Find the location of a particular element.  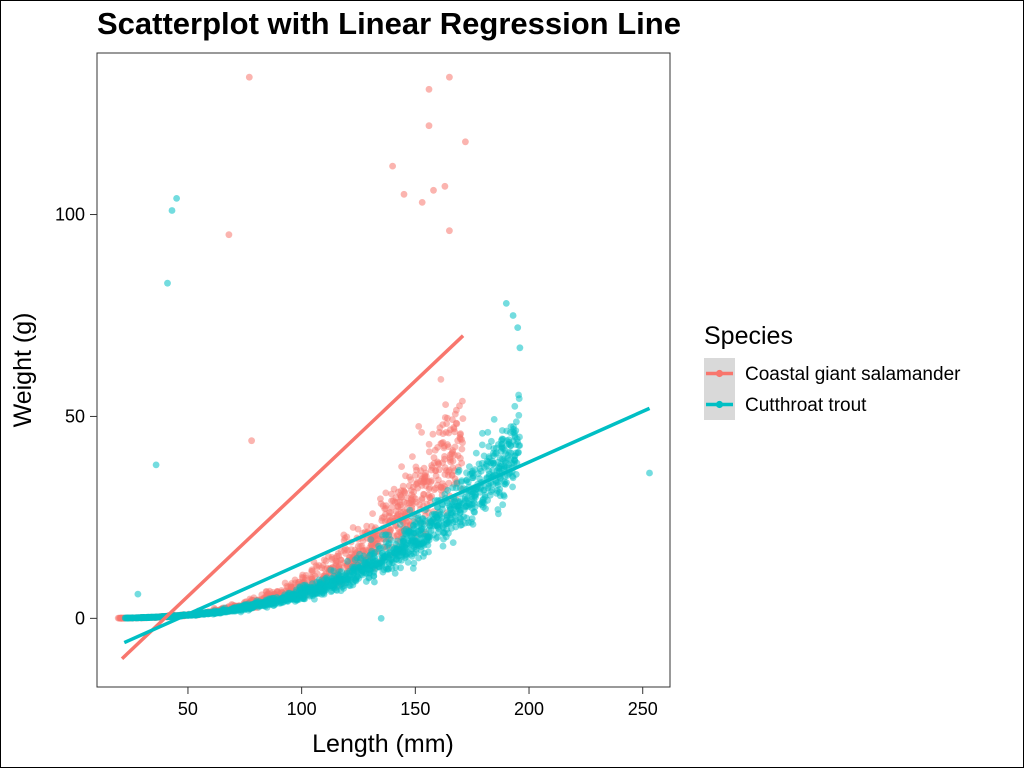

y-tick-label: 50 is located at coordinates (75, 416).